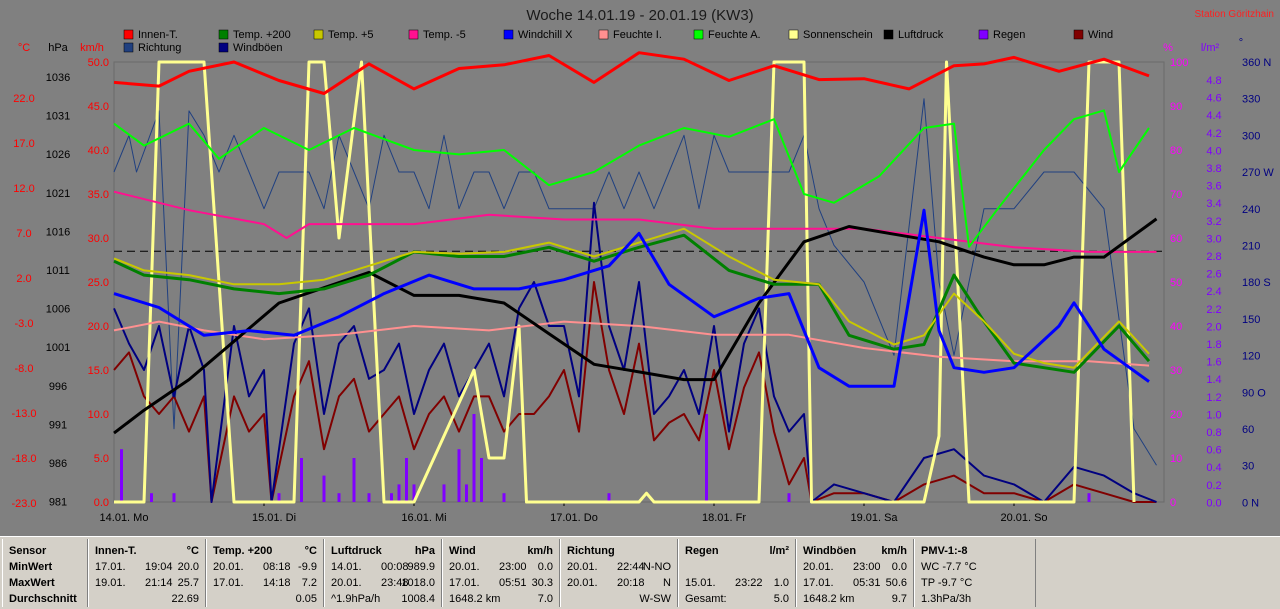 The width and height of the screenshot is (1280, 609). What do you see at coordinates (32, 583) in the screenshot?
I see `stats-row-label: MaxWert` at bounding box center [32, 583].